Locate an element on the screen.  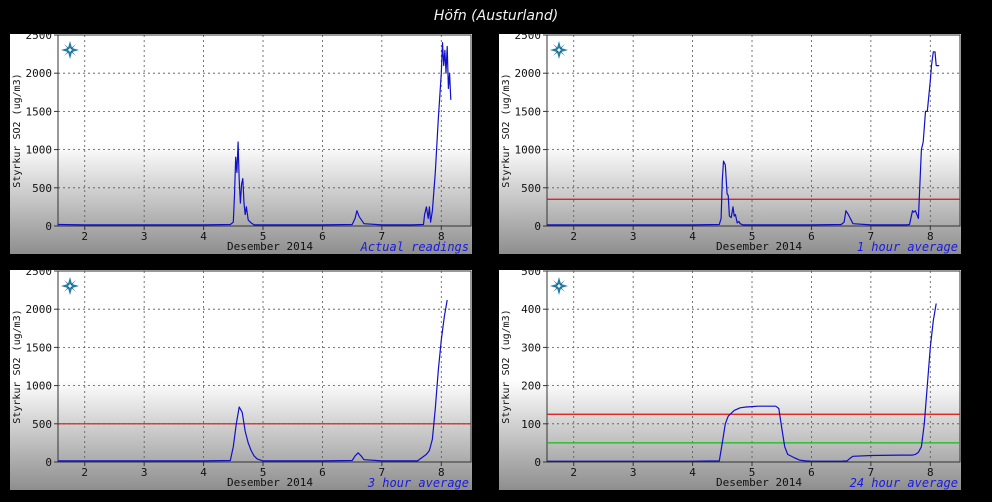
chart-caption: Actual readings is located at coordinates (414, 247).